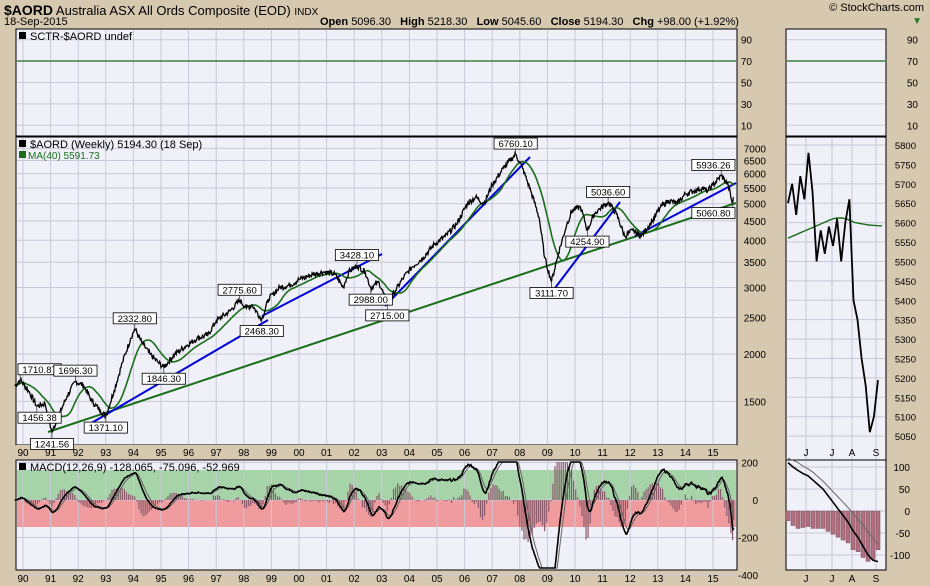 Image resolution: width=930 pixels, height=586 pixels. Describe the element at coordinates (905, 282) in the screenshot. I see `zoom-y-tick-label: 5450` at that location.